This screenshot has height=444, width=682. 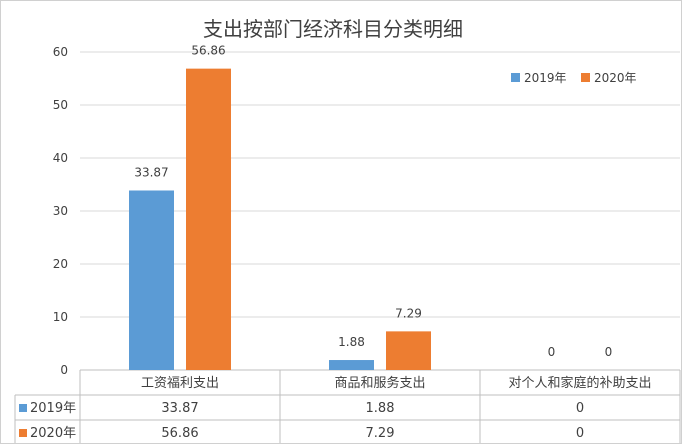 I want to click on legend-label: 2020年, so click(x=615, y=78).